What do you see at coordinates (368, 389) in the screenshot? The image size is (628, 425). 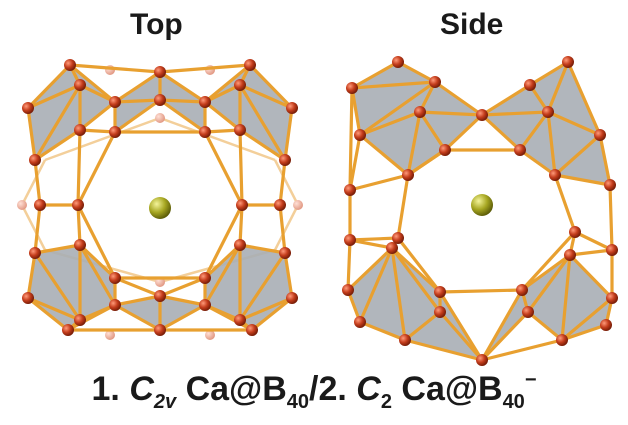 I see `symmetry-2: C` at bounding box center [368, 389].